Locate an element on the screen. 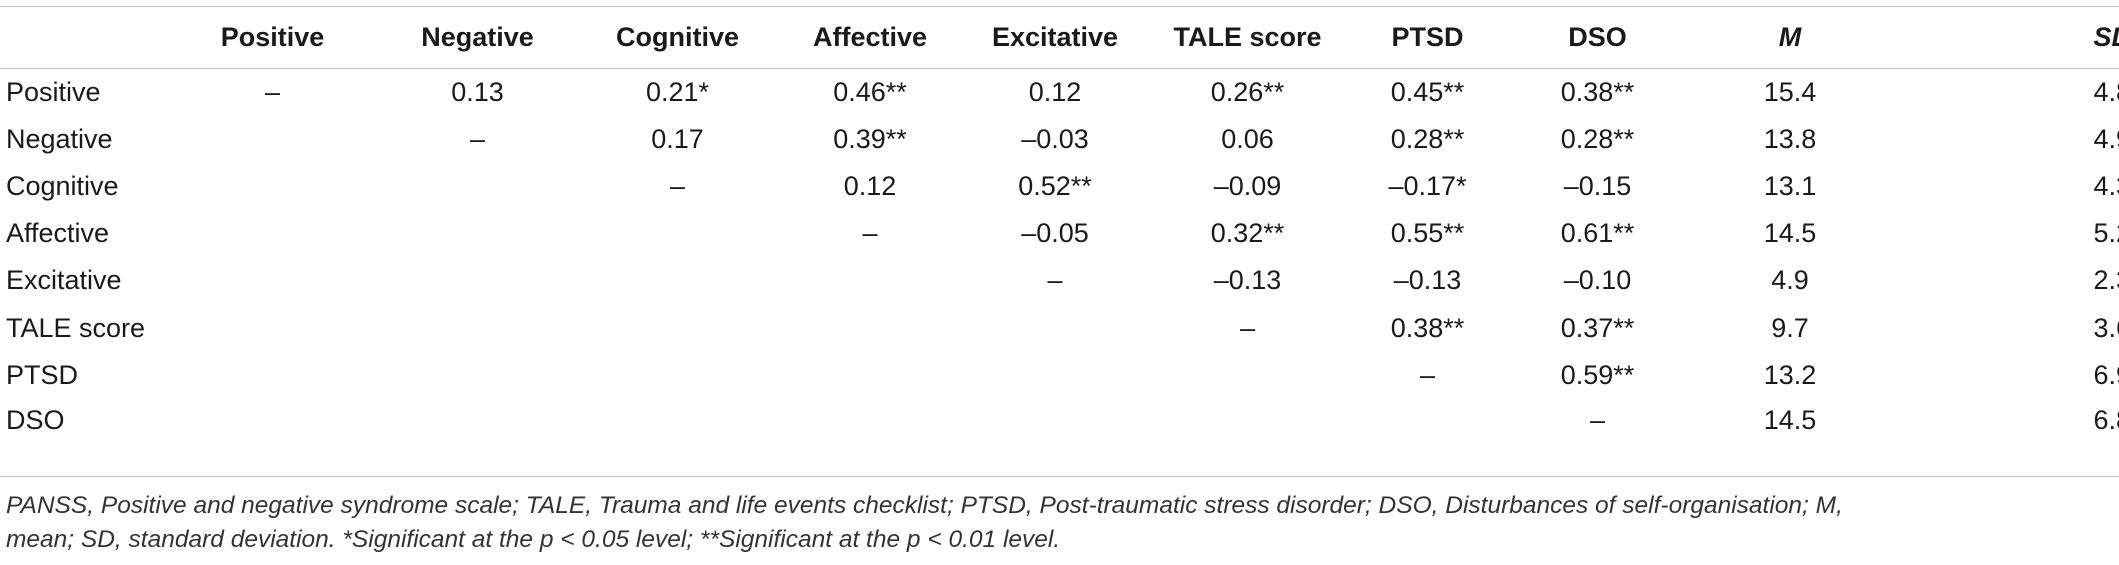 This screenshot has height=565, width=2119. column-header: SD is located at coordinates (2007, 37).